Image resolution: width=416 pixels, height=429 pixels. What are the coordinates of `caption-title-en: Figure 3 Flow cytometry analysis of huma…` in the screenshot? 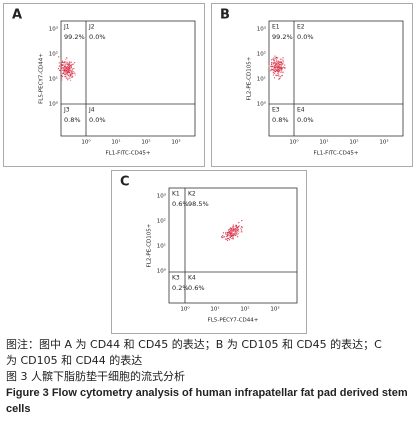 It's located at (207, 401).